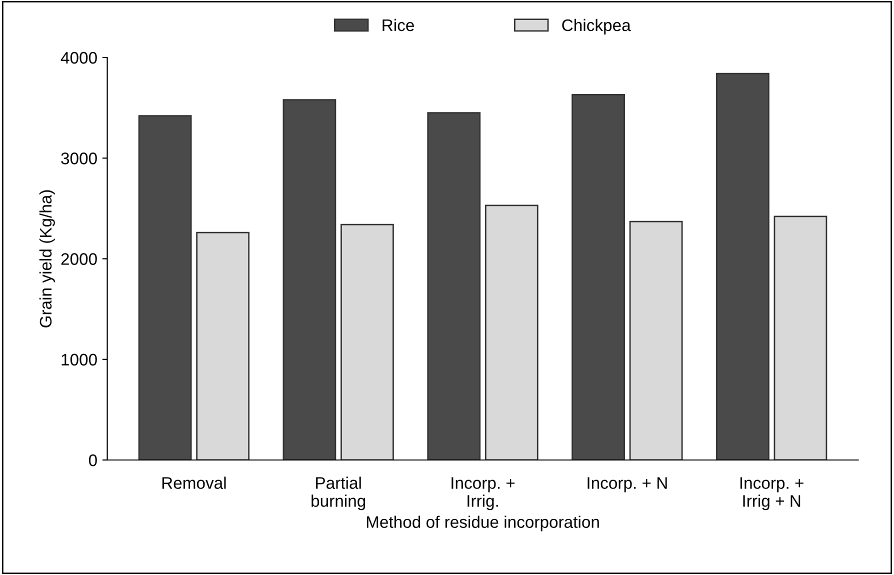 This screenshot has height=575, width=894. What do you see at coordinates (194, 482) in the screenshot?
I see `x-tick-label: Removal` at bounding box center [194, 482].